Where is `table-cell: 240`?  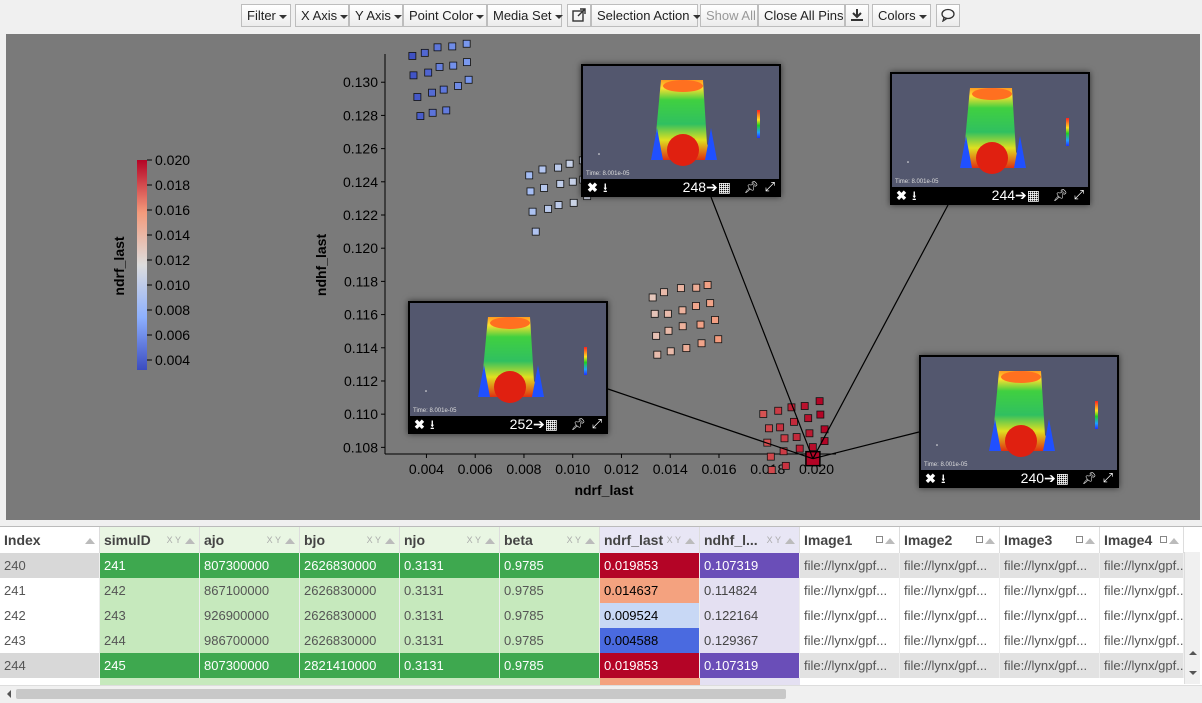 table-cell: 240 is located at coordinates (50, 565).